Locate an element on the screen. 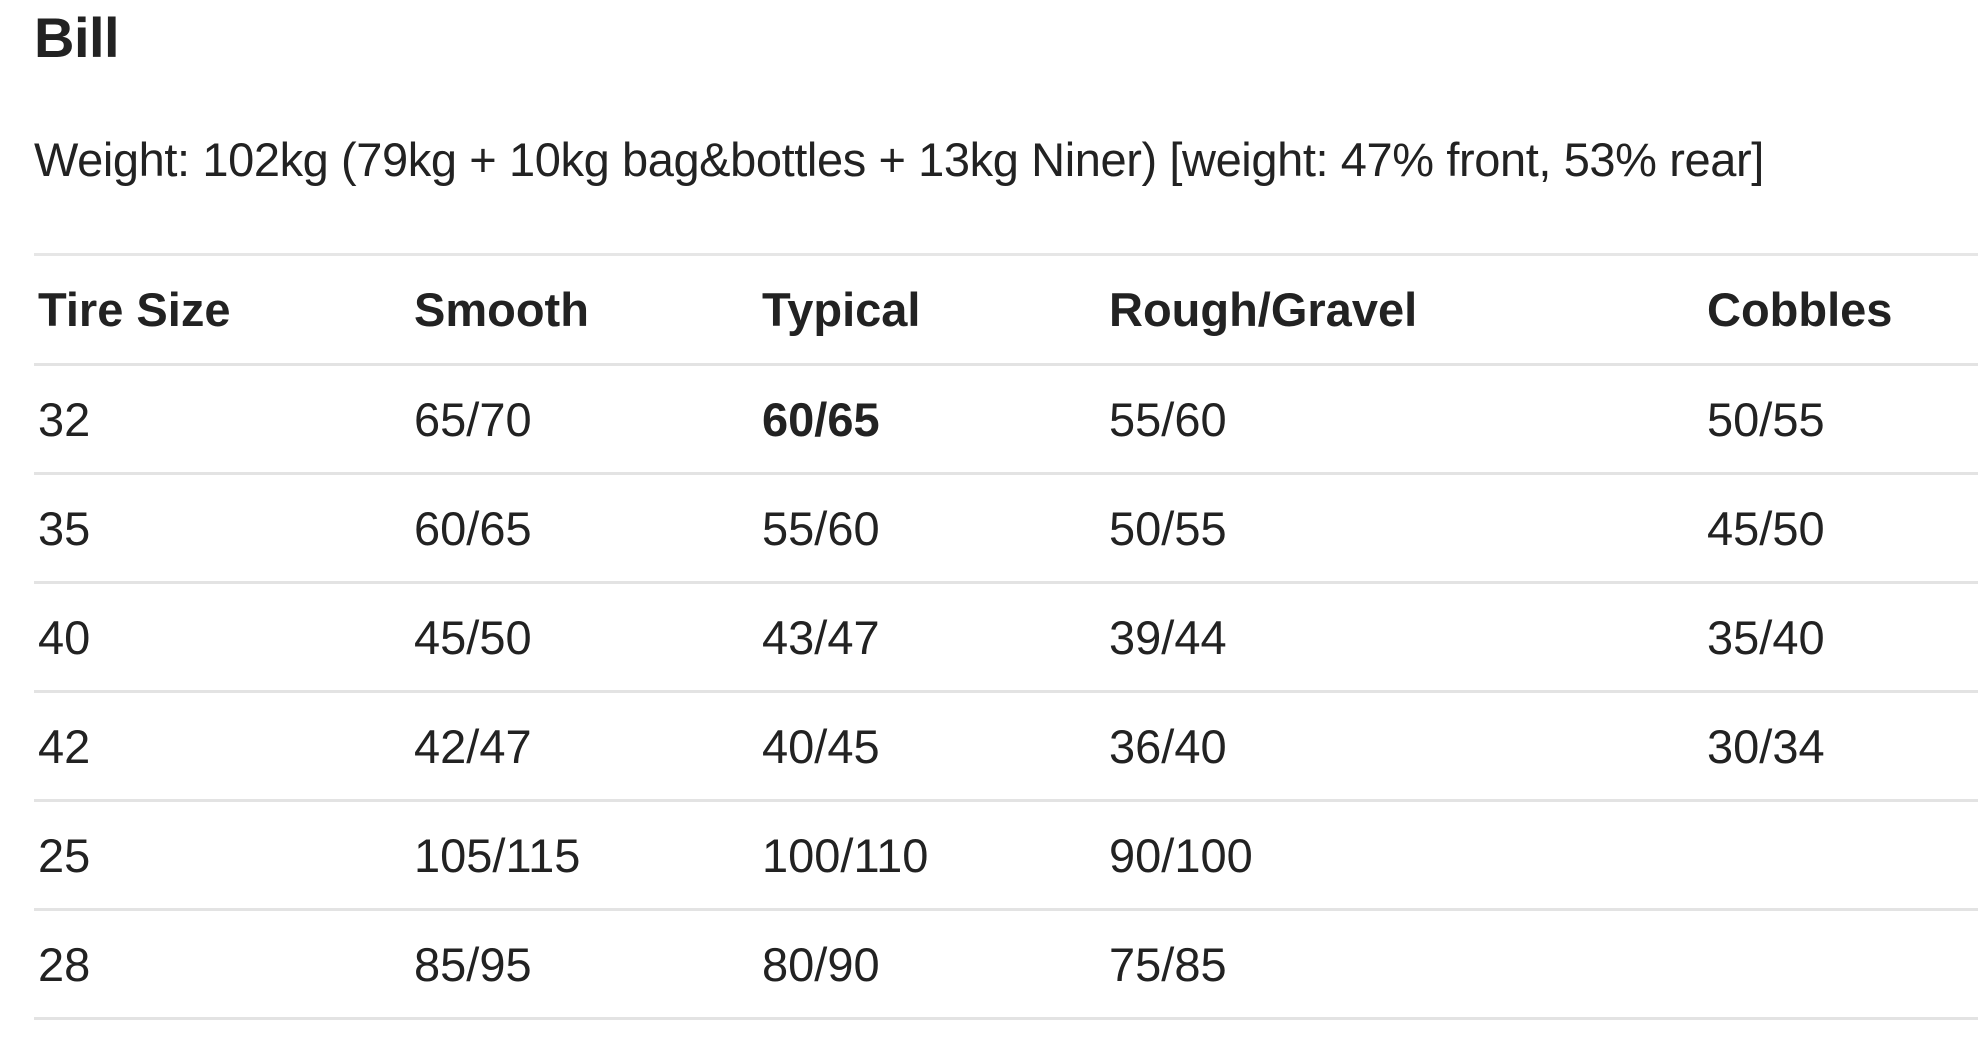 The image size is (1978, 1050). cell-tire-size: 25 is located at coordinates (64, 855).